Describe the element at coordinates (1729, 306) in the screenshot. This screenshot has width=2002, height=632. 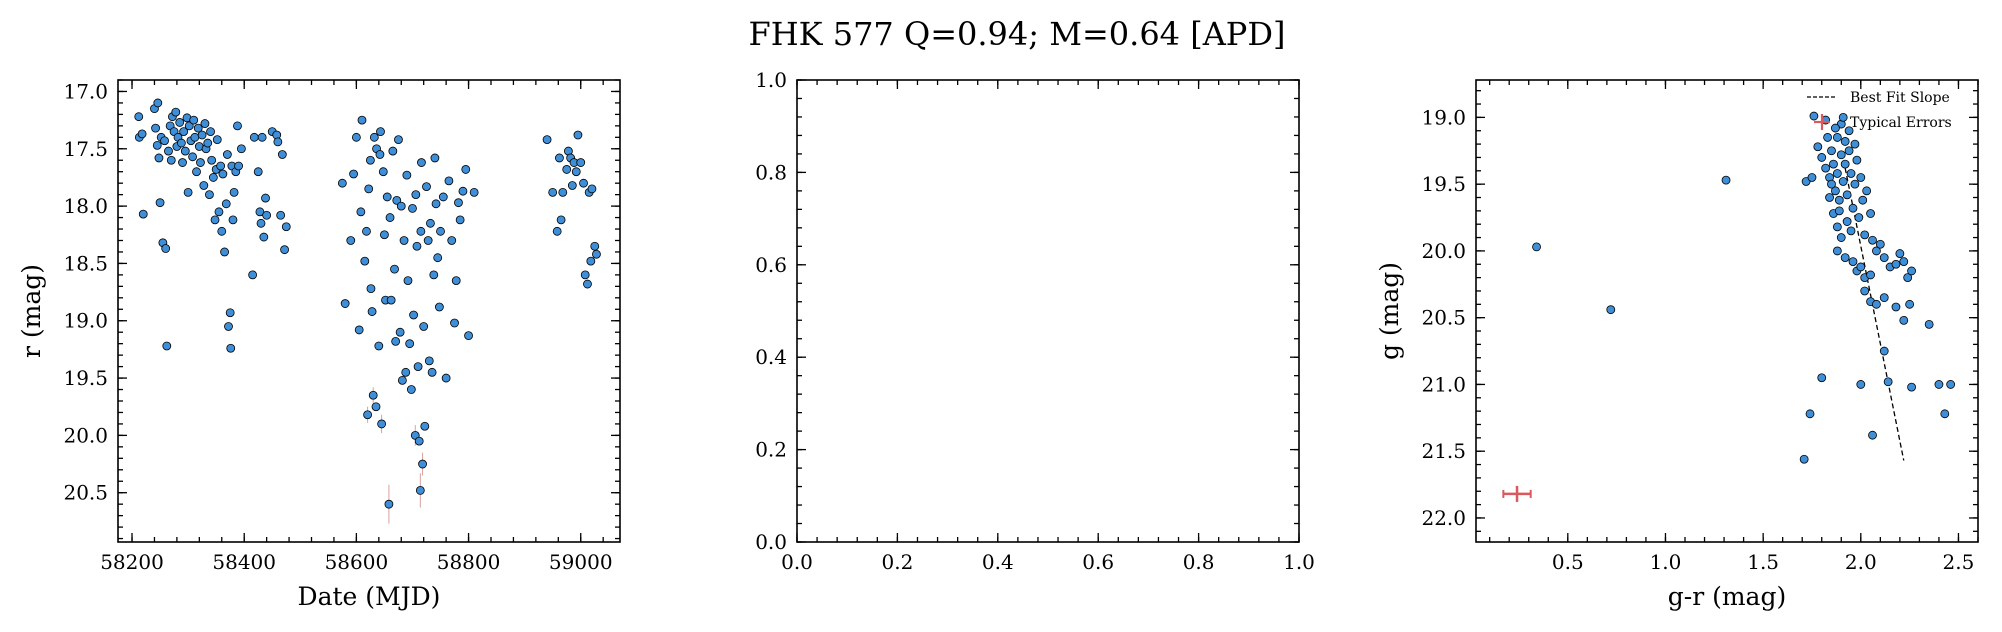
I see `plot-area` at that location.